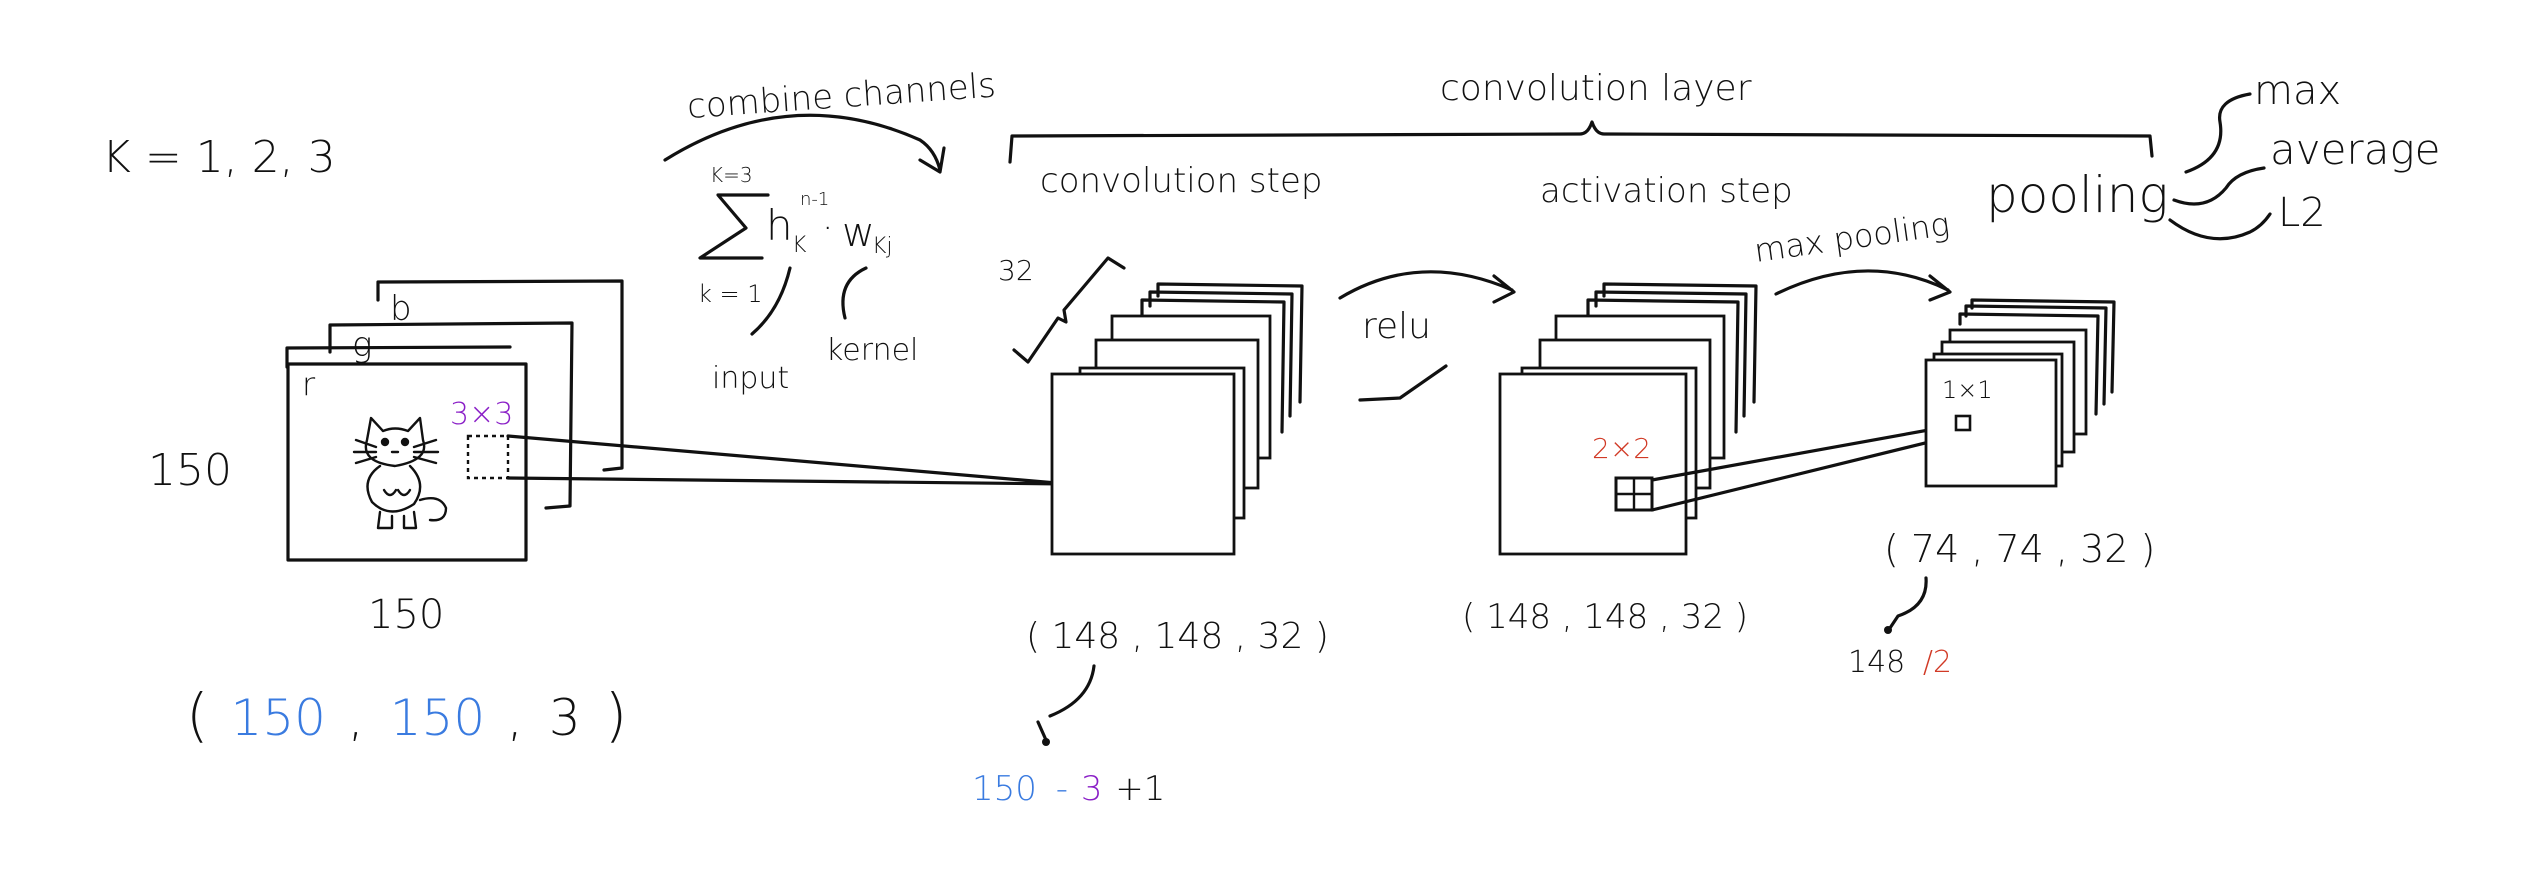 The height and width of the screenshot is (871, 2532). What do you see at coordinates (2219, 186) in the screenshot?
I see `pooling-branch-average` at bounding box center [2219, 186].